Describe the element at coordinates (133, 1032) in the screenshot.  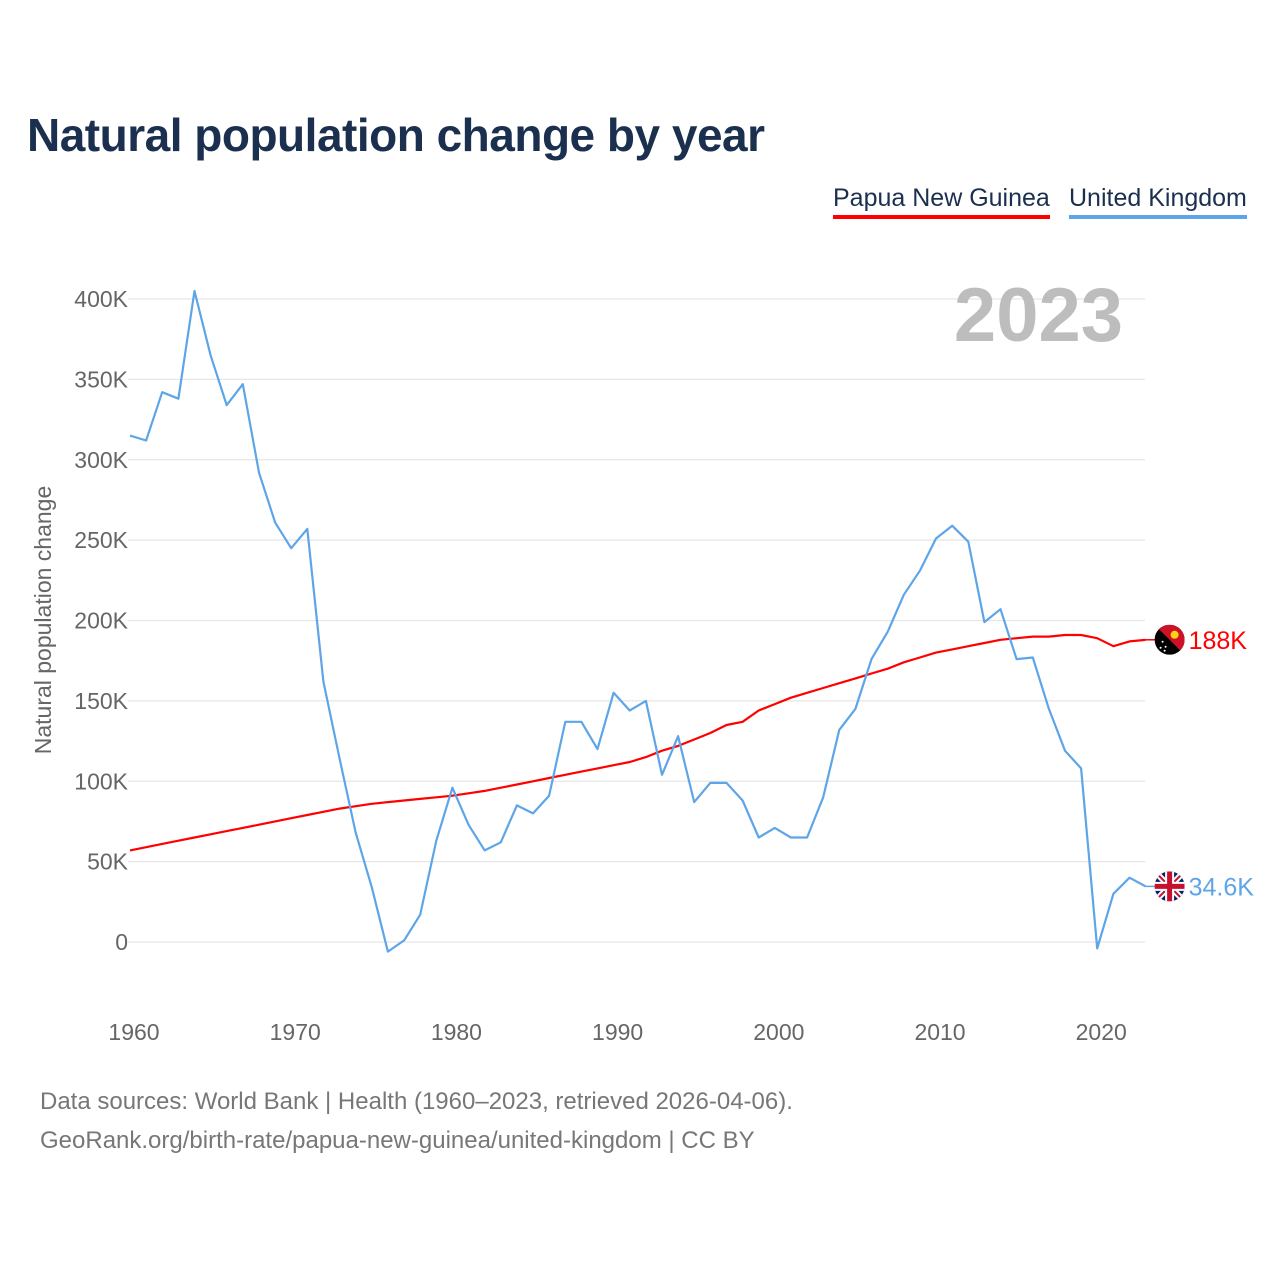
I see `x-tick-label: 1960` at that location.